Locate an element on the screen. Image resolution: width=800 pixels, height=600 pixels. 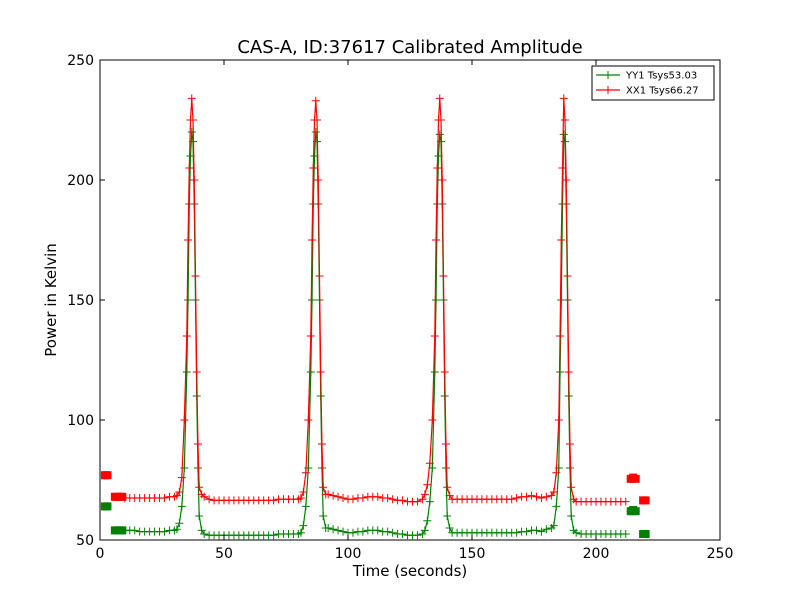
x-tick-label: 250 is located at coordinates (720, 554).